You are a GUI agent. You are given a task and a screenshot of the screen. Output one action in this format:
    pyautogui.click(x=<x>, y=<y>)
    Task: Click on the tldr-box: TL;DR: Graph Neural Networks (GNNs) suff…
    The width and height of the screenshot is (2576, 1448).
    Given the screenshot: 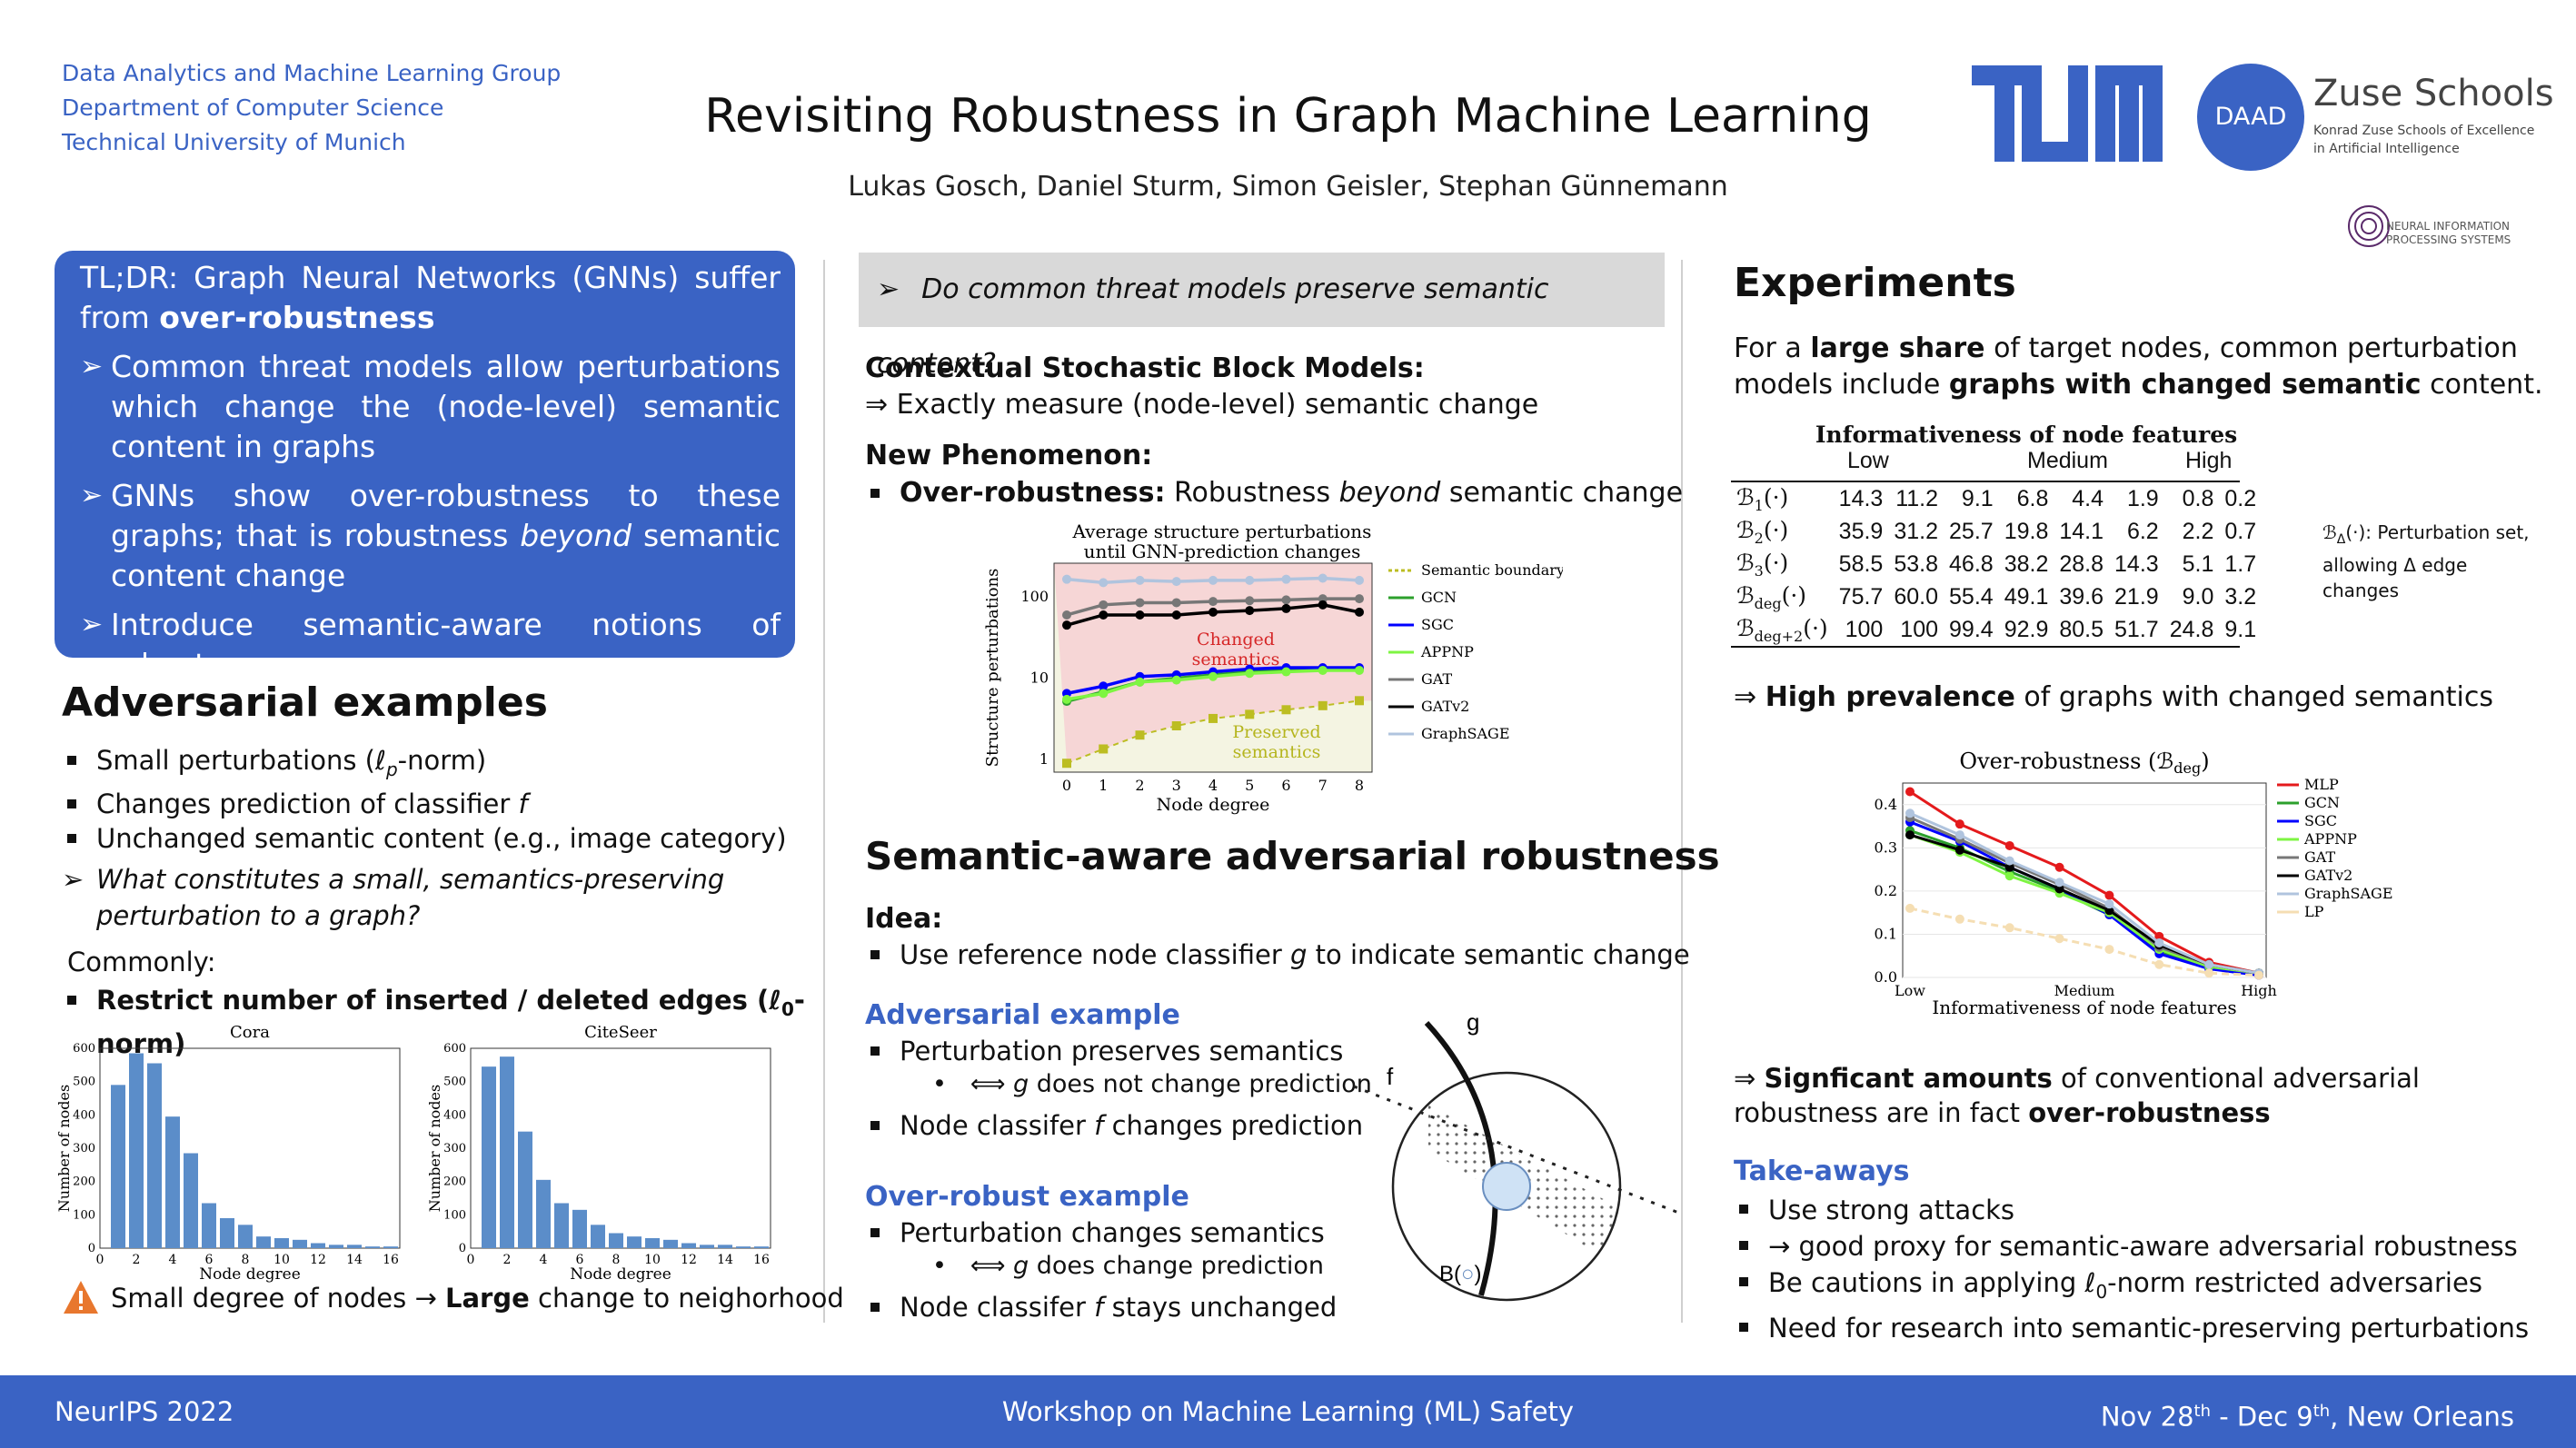 What is the action you would take?
    pyautogui.click(x=425, y=511)
    